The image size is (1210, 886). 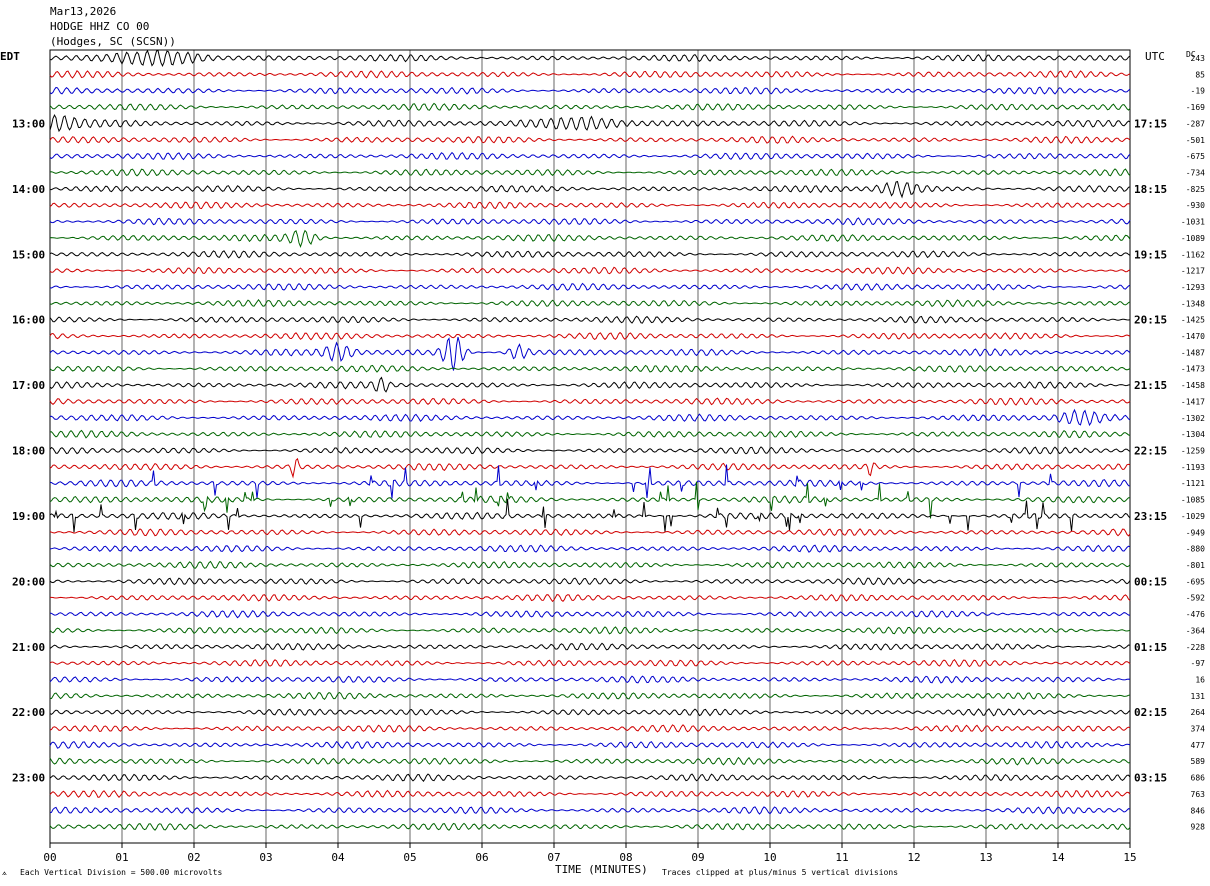 I want to click on dc-offset-label: 846, so click(x=1198, y=810).